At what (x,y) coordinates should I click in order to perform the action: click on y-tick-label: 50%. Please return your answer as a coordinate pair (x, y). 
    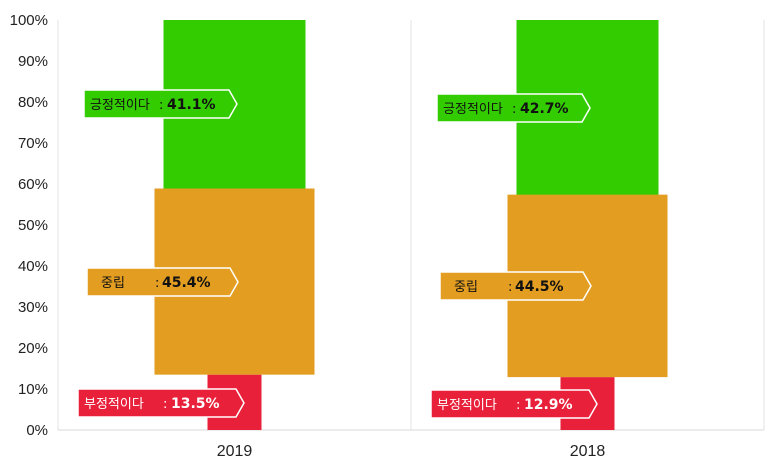
    Looking at the image, I should click on (33, 225).